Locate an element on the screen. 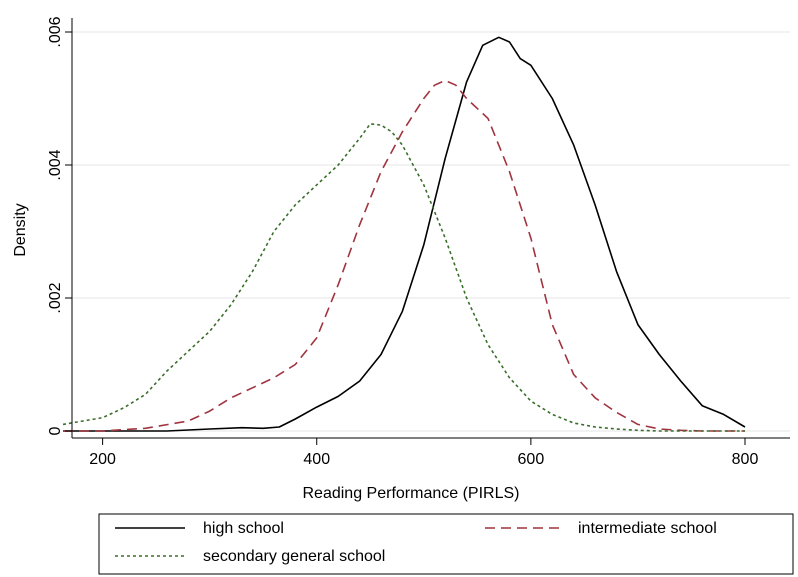  legend-label-2: secondary general school is located at coordinates (294, 556).